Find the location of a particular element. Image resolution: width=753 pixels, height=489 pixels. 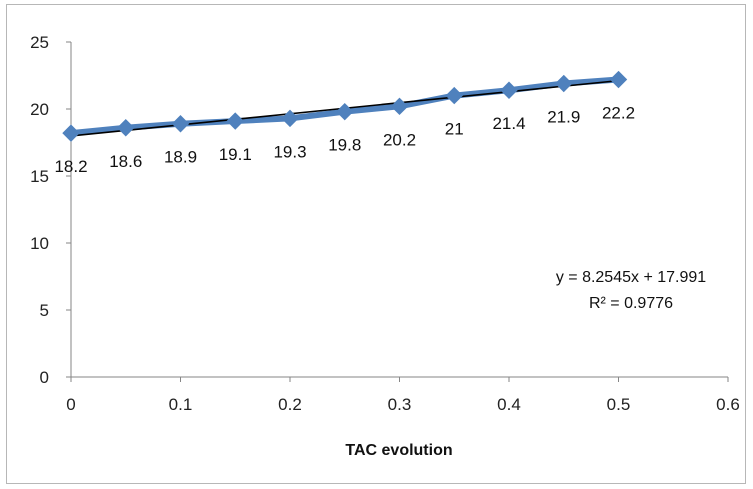

x-tick-label: 0.5 is located at coordinates (619, 404).